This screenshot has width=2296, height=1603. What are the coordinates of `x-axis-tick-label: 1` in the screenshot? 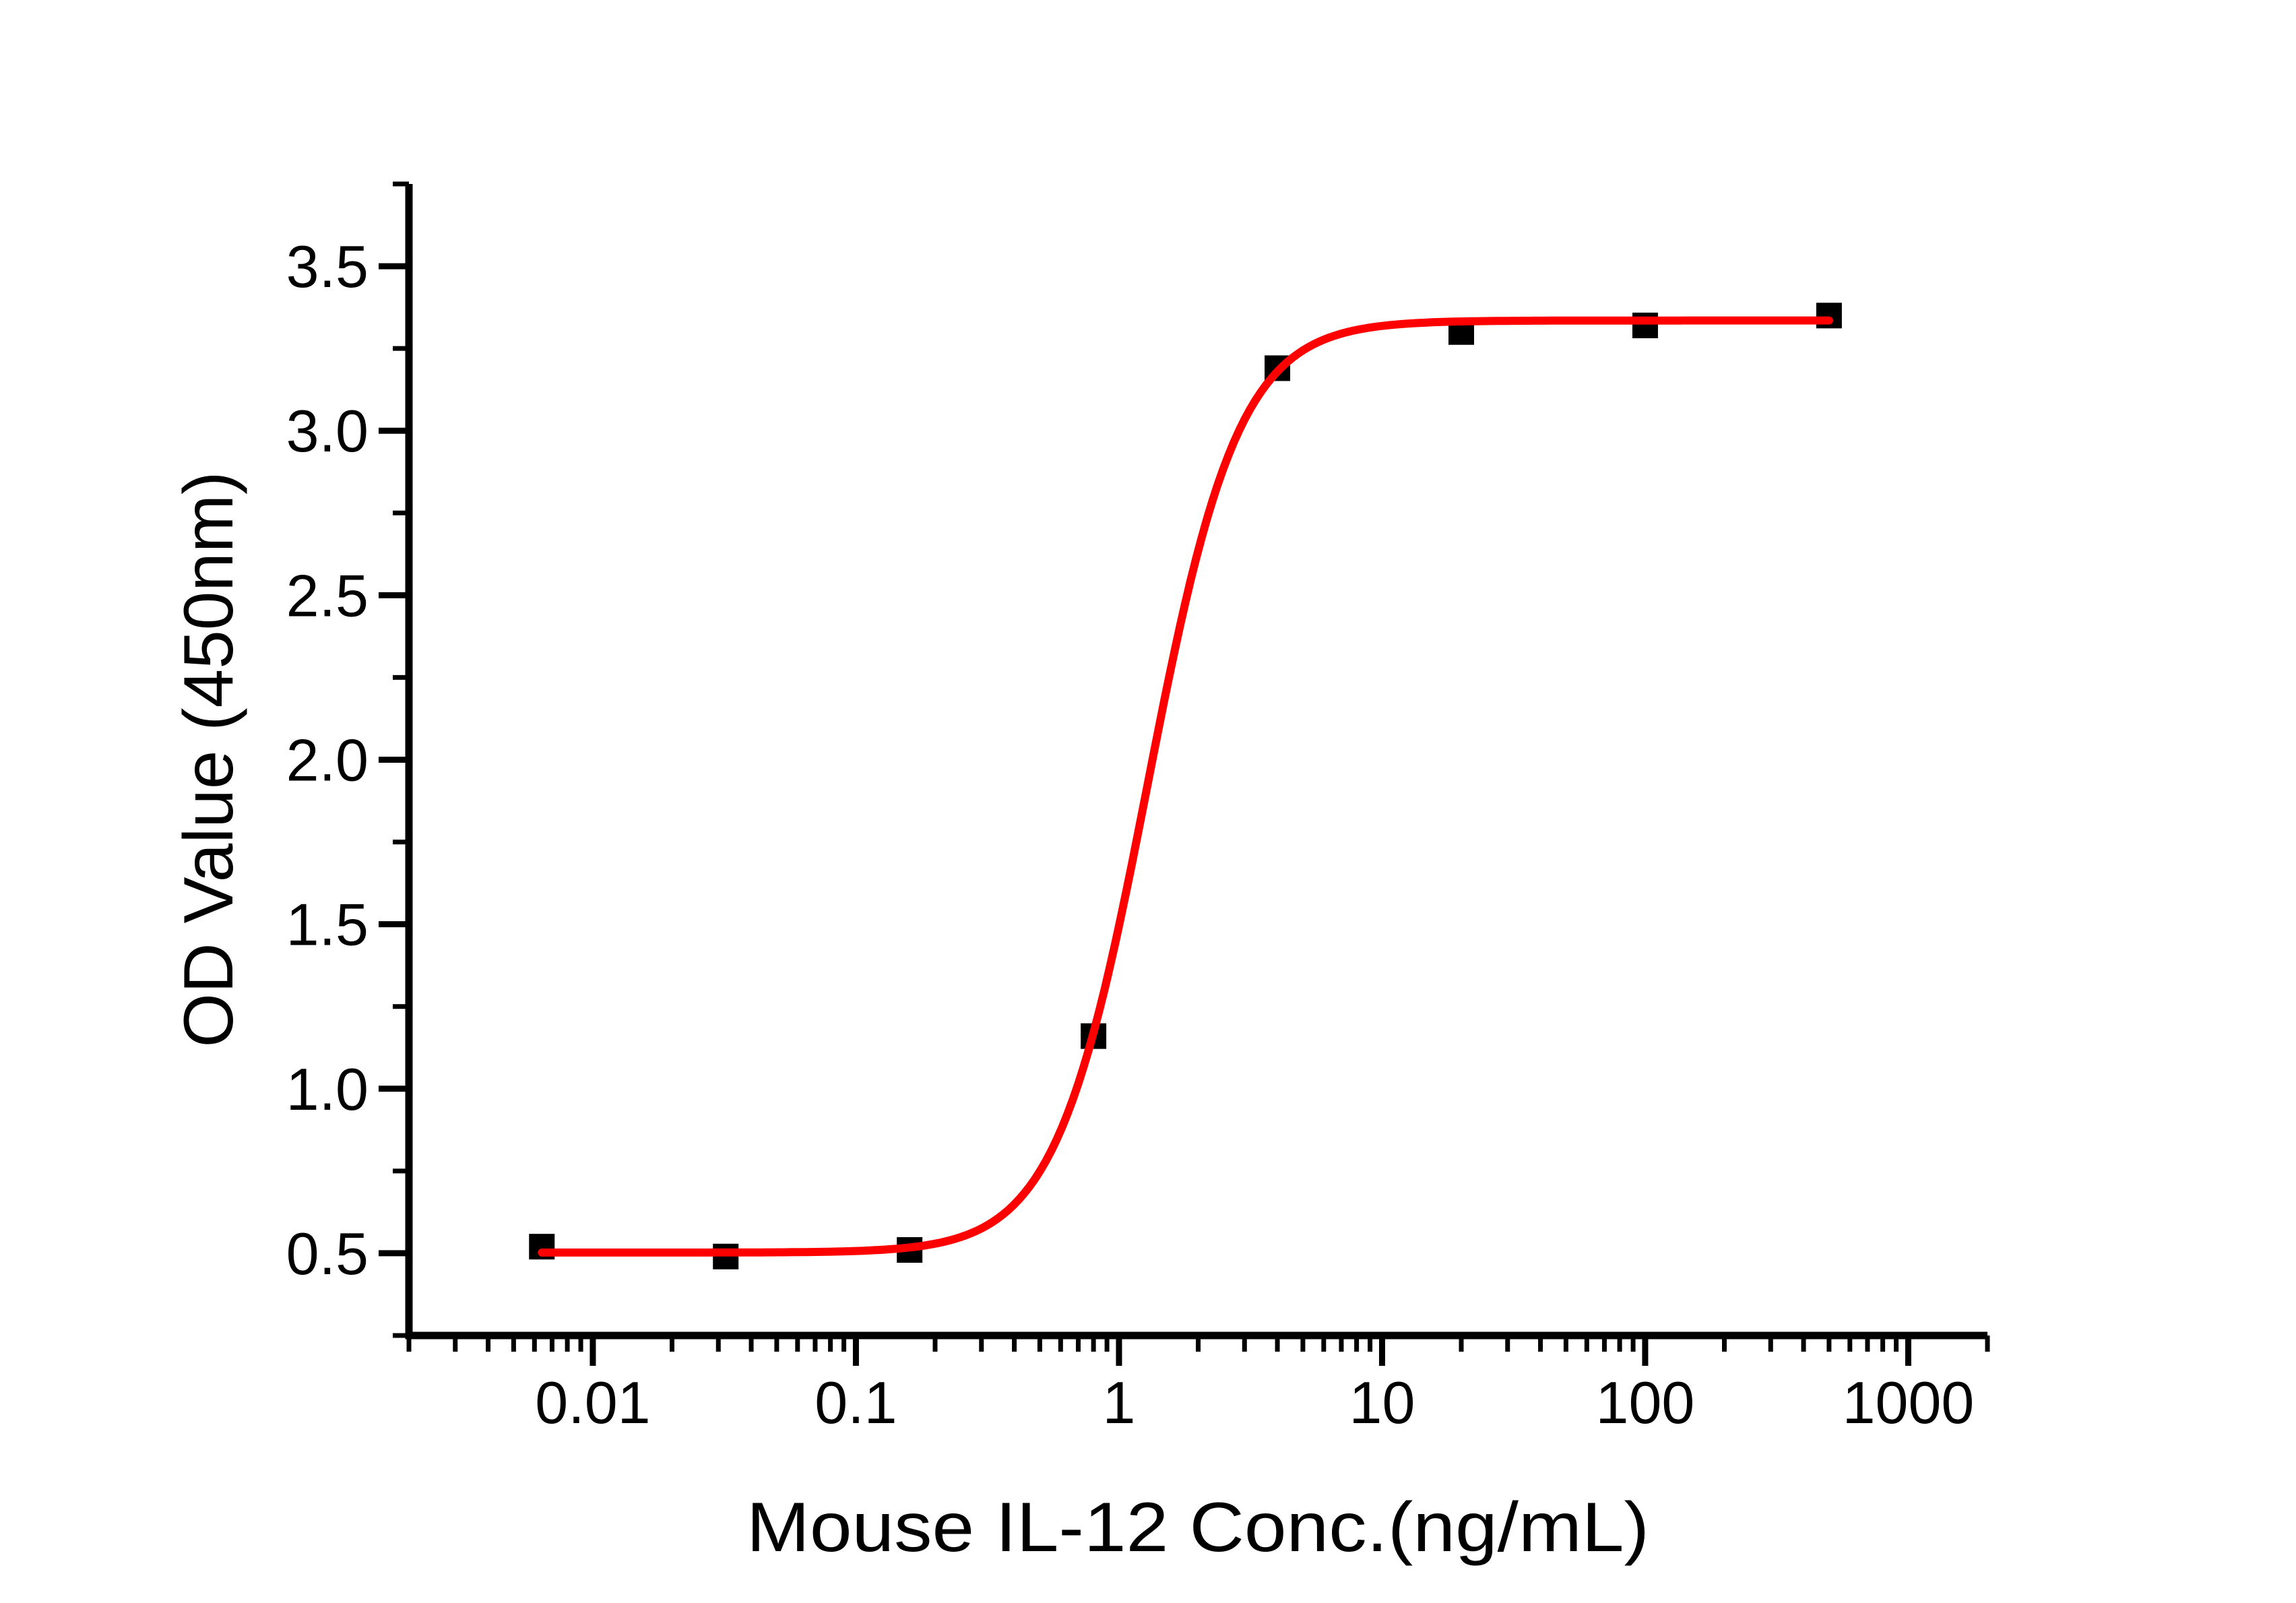 It's located at (1118, 1402).